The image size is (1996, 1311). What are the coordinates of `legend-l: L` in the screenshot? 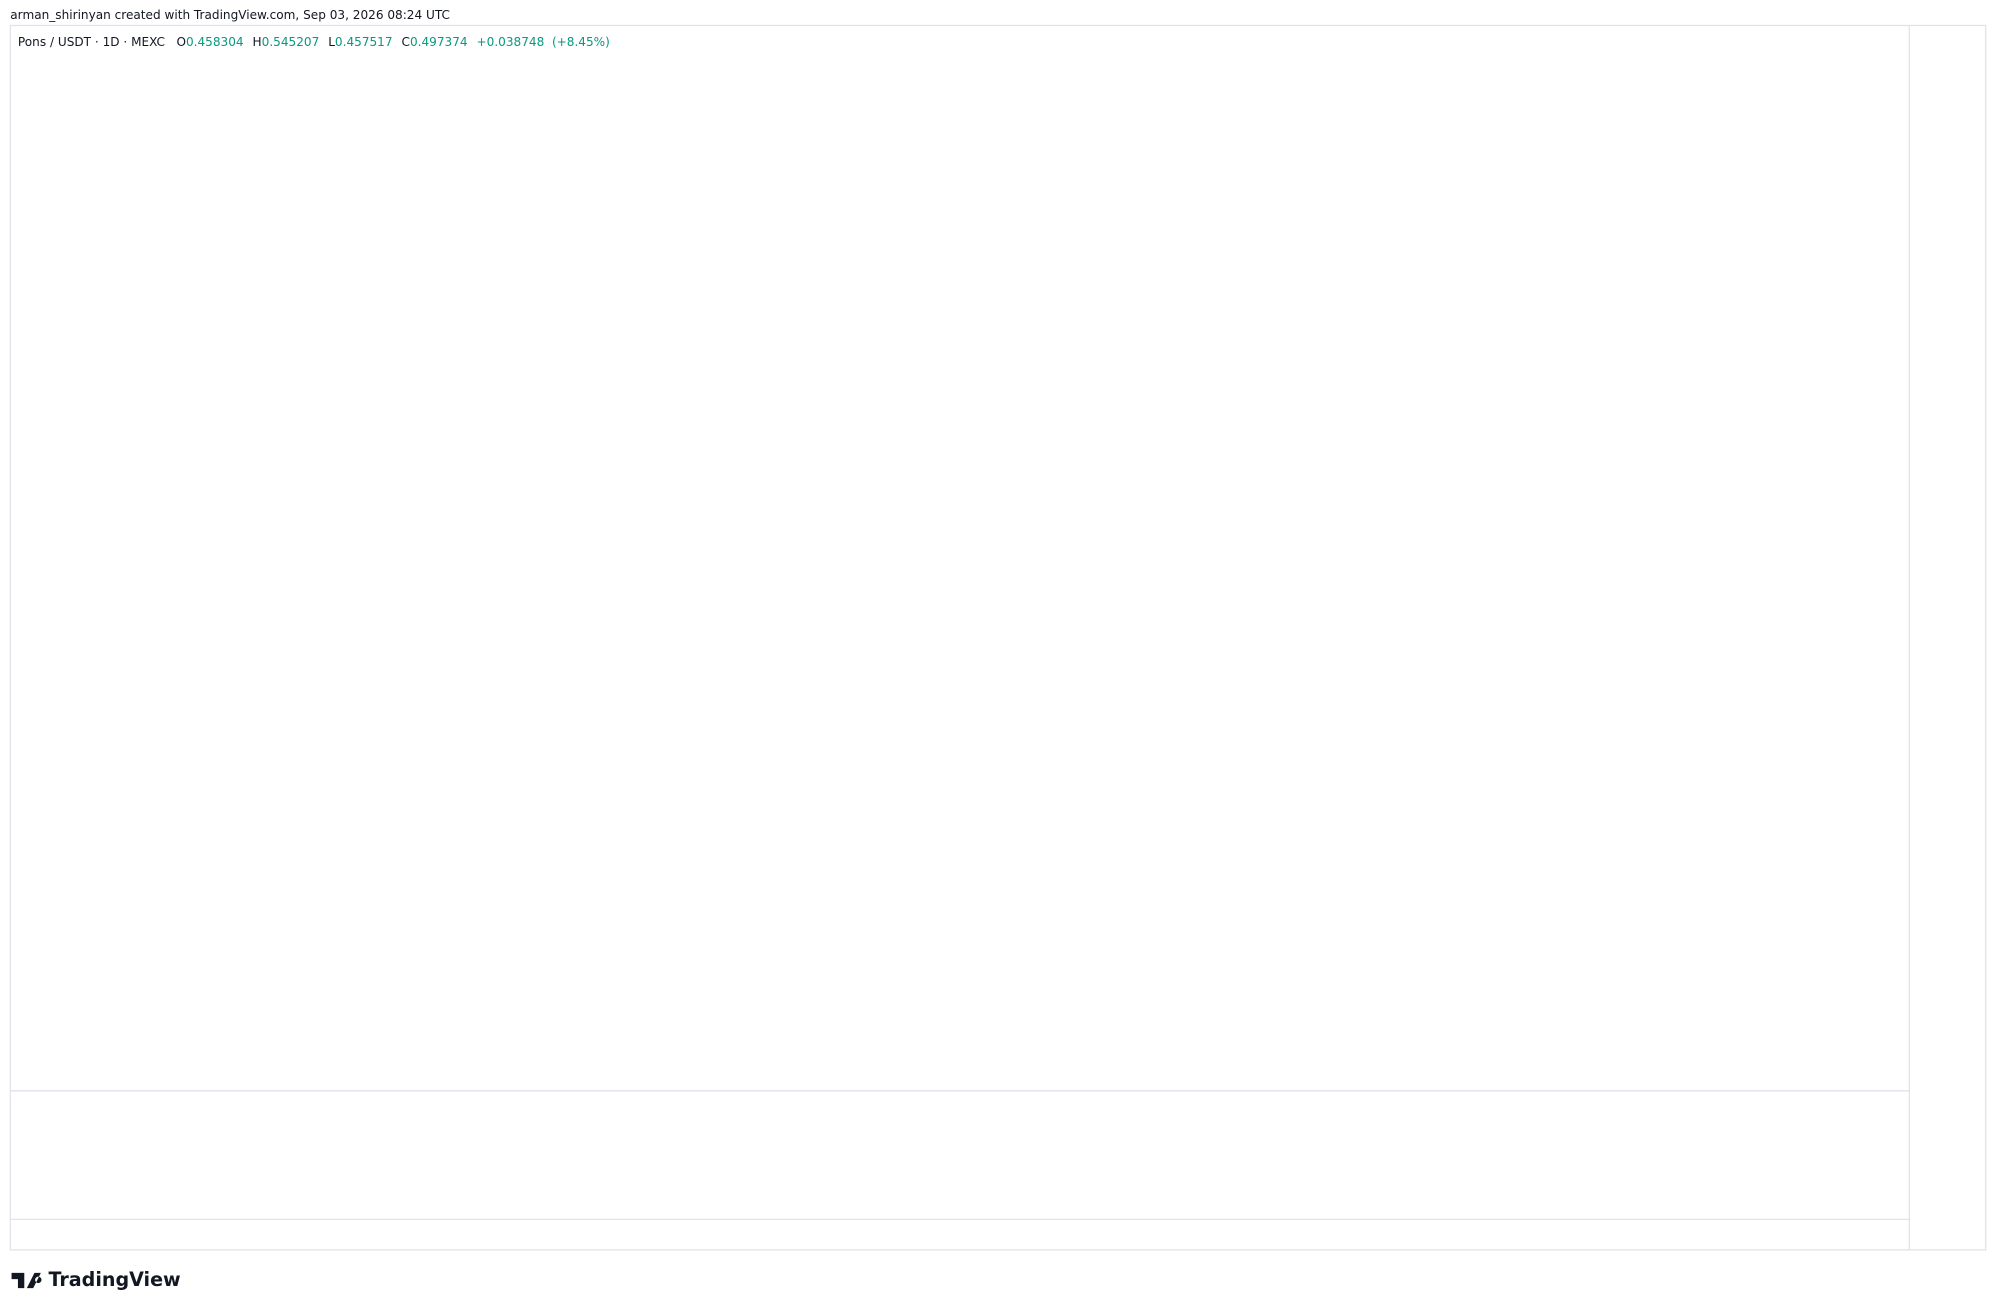 It's located at (331, 42).